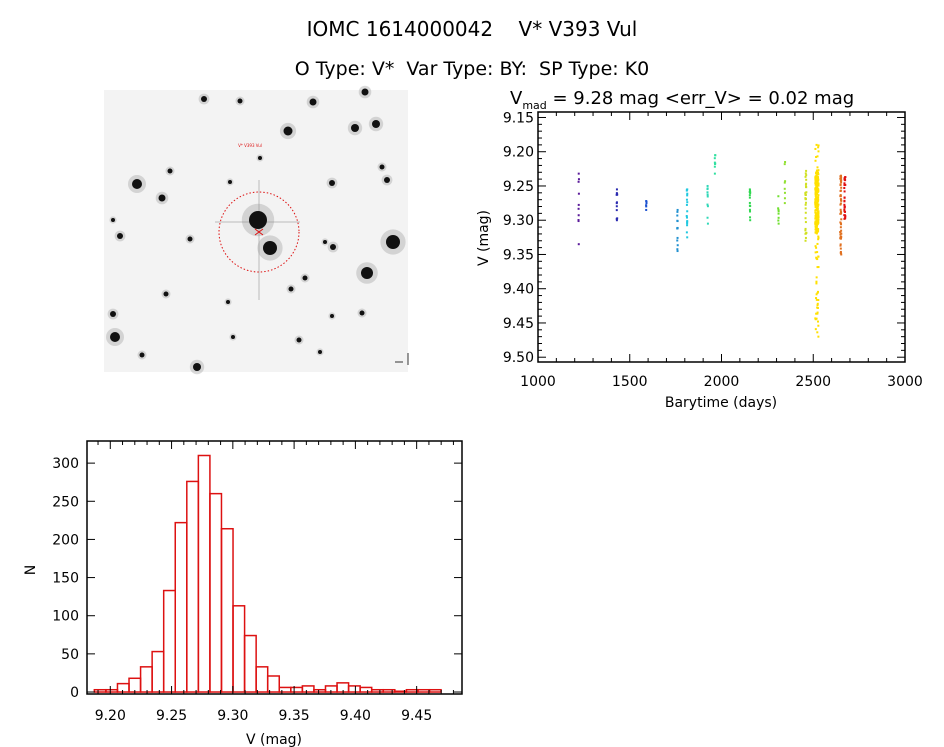  Describe the element at coordinates (518, 324) in the screenshot. I see `y-tick-label: 9.45` at that location.